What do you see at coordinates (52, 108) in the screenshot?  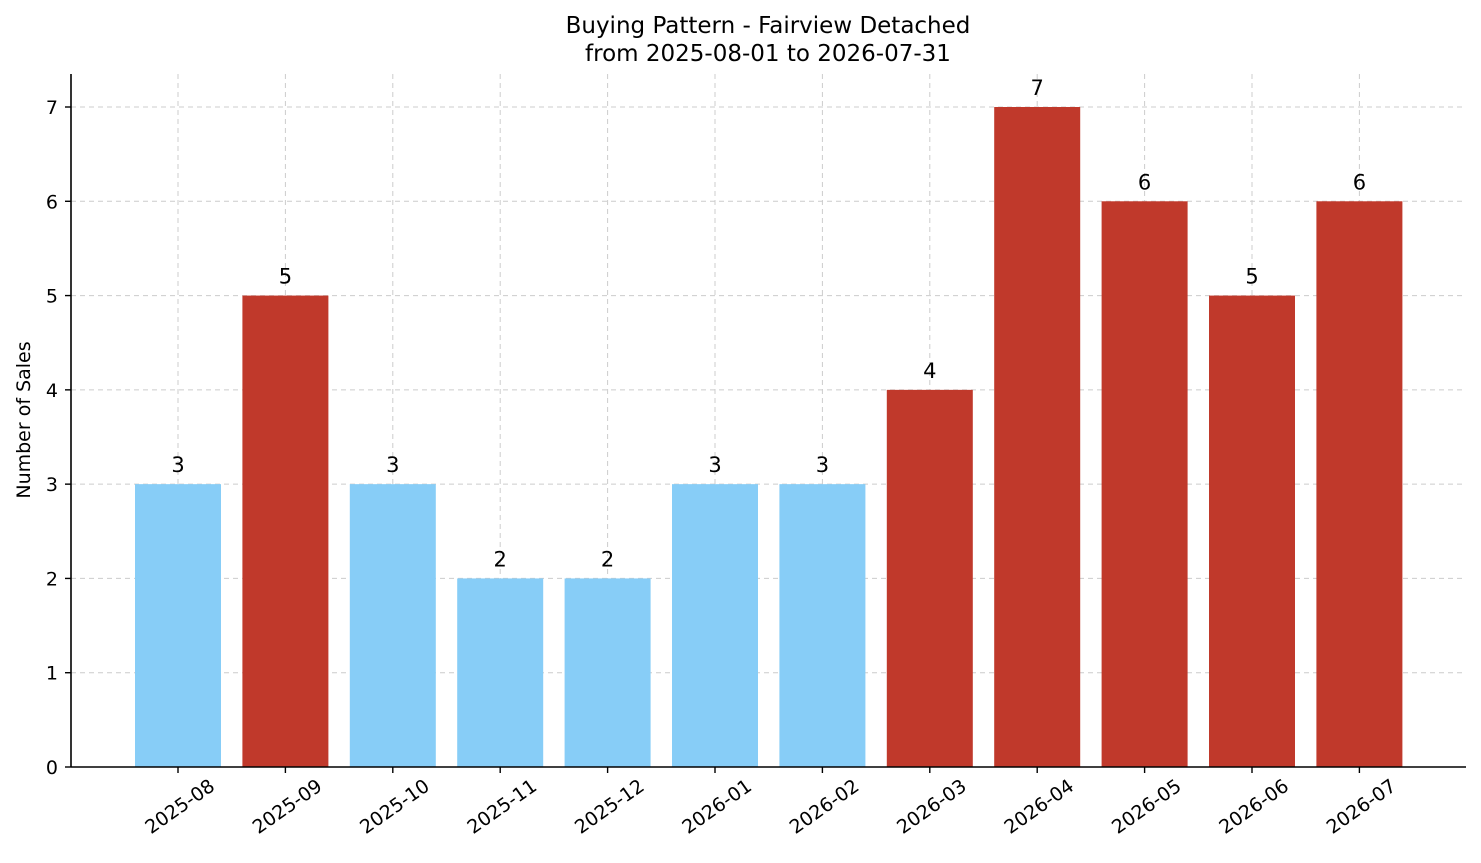 I see `y-tick-label: 7` at bounding box center [52, 108].